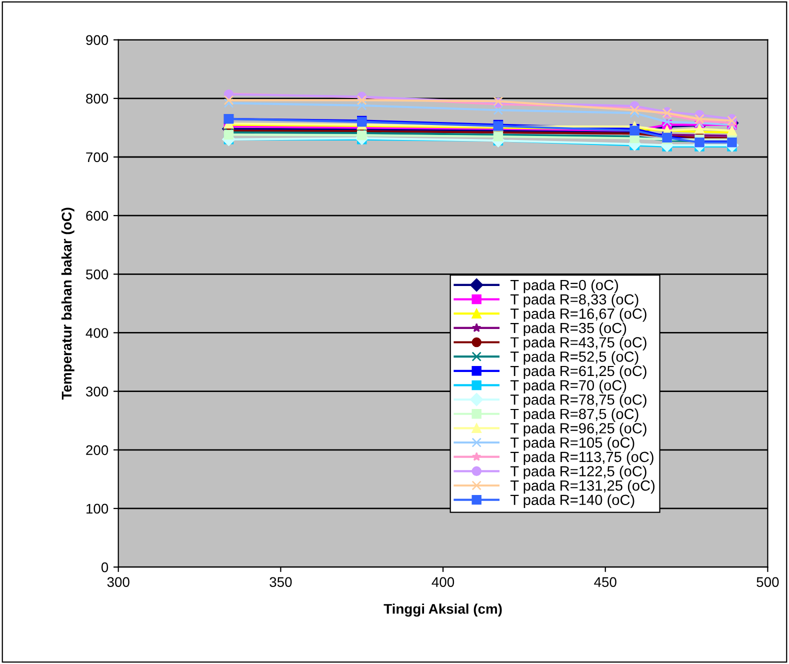  Describe the element at coordinates (578, 343) in the screenshot. I see `legend-label: T pada R=43,75 (oC)` at that location.